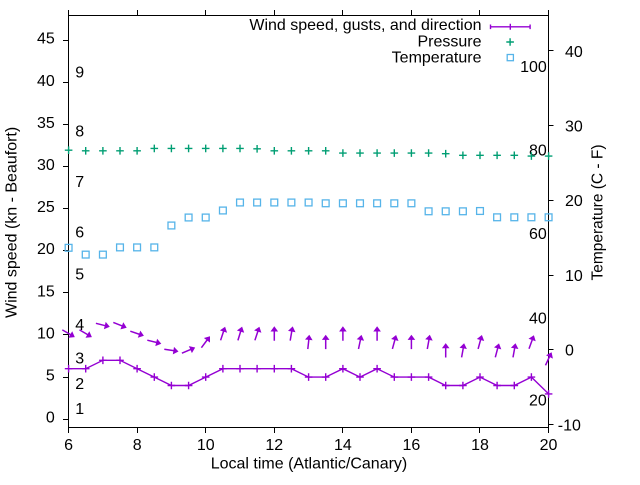 This screenshot has height=485, width=640. What do you see at coordinates (274, 445) in the screenshot?
I see `svg-text: 12` at bounding box center [274, 445].